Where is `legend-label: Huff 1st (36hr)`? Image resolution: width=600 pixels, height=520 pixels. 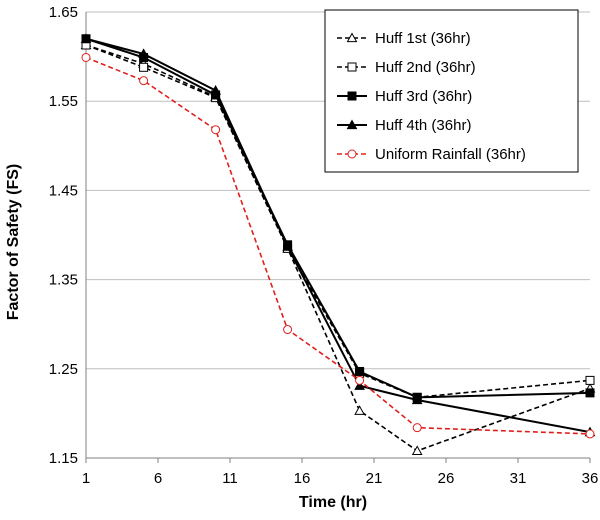
legend-label: Huff 1st (36hr) is located at coordinates (423, 38).